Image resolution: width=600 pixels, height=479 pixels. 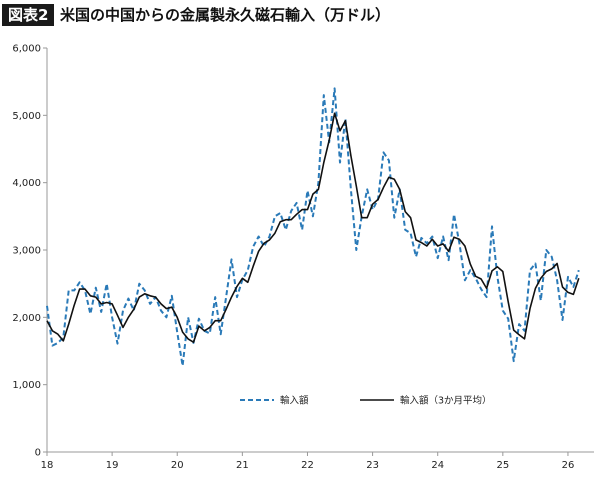 I want to click on x-tick-label: 23, so click(x=372, y=465).